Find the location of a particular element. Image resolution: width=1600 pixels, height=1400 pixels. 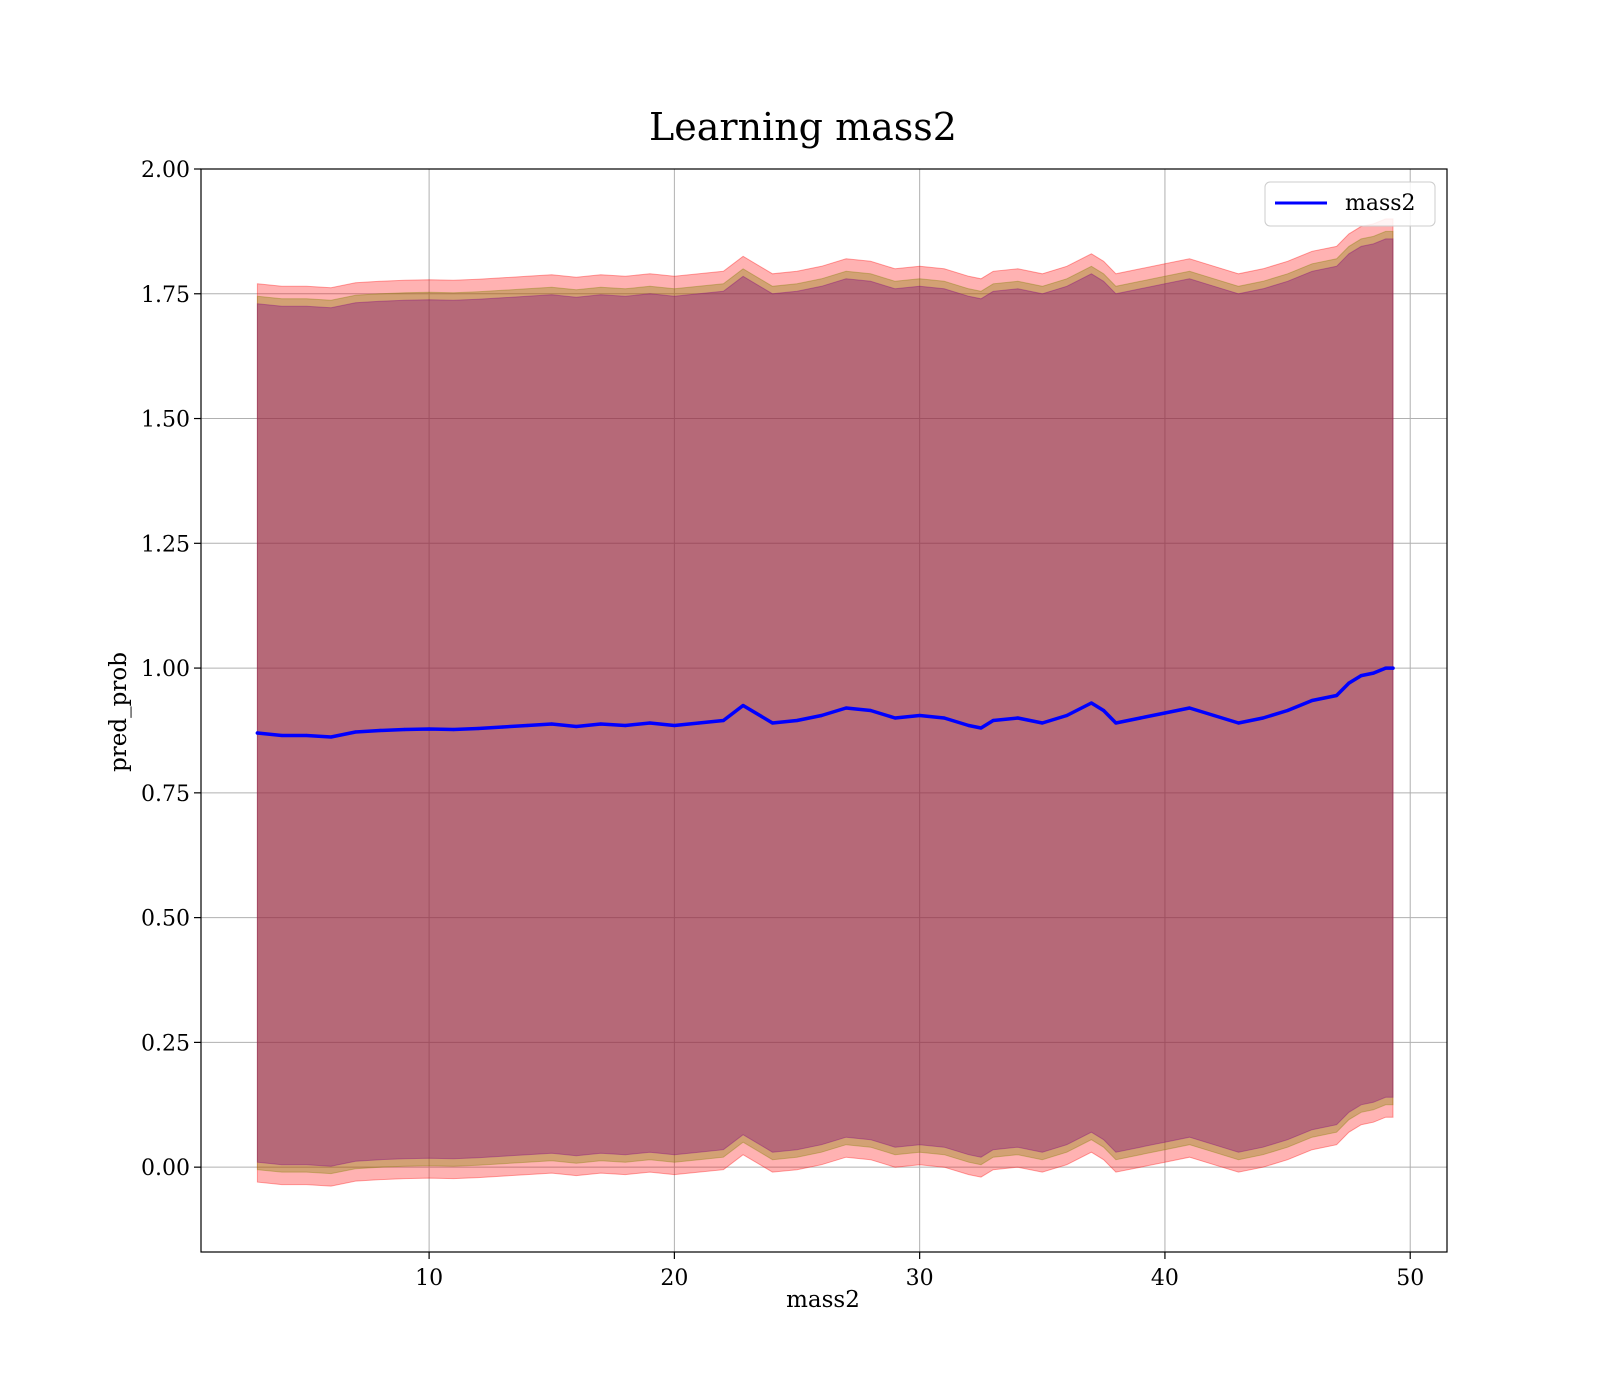

y-axis-ticks: 0.00 0.25 0.50 0.75 1.00 1.25 1.50 1.75 2.00 is located at coordinates (171, 669).